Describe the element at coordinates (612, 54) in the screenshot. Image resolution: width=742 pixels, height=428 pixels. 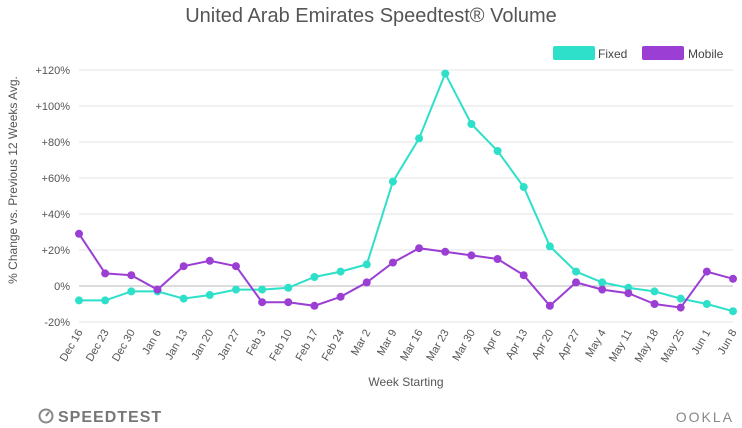
I see `legend-label: Fixed` at that location.